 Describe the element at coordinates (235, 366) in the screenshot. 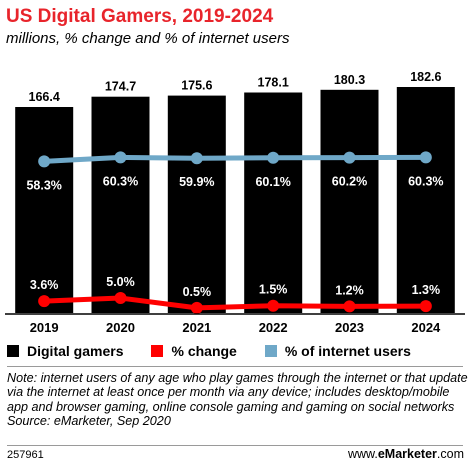

I see `divider-top` at that location.